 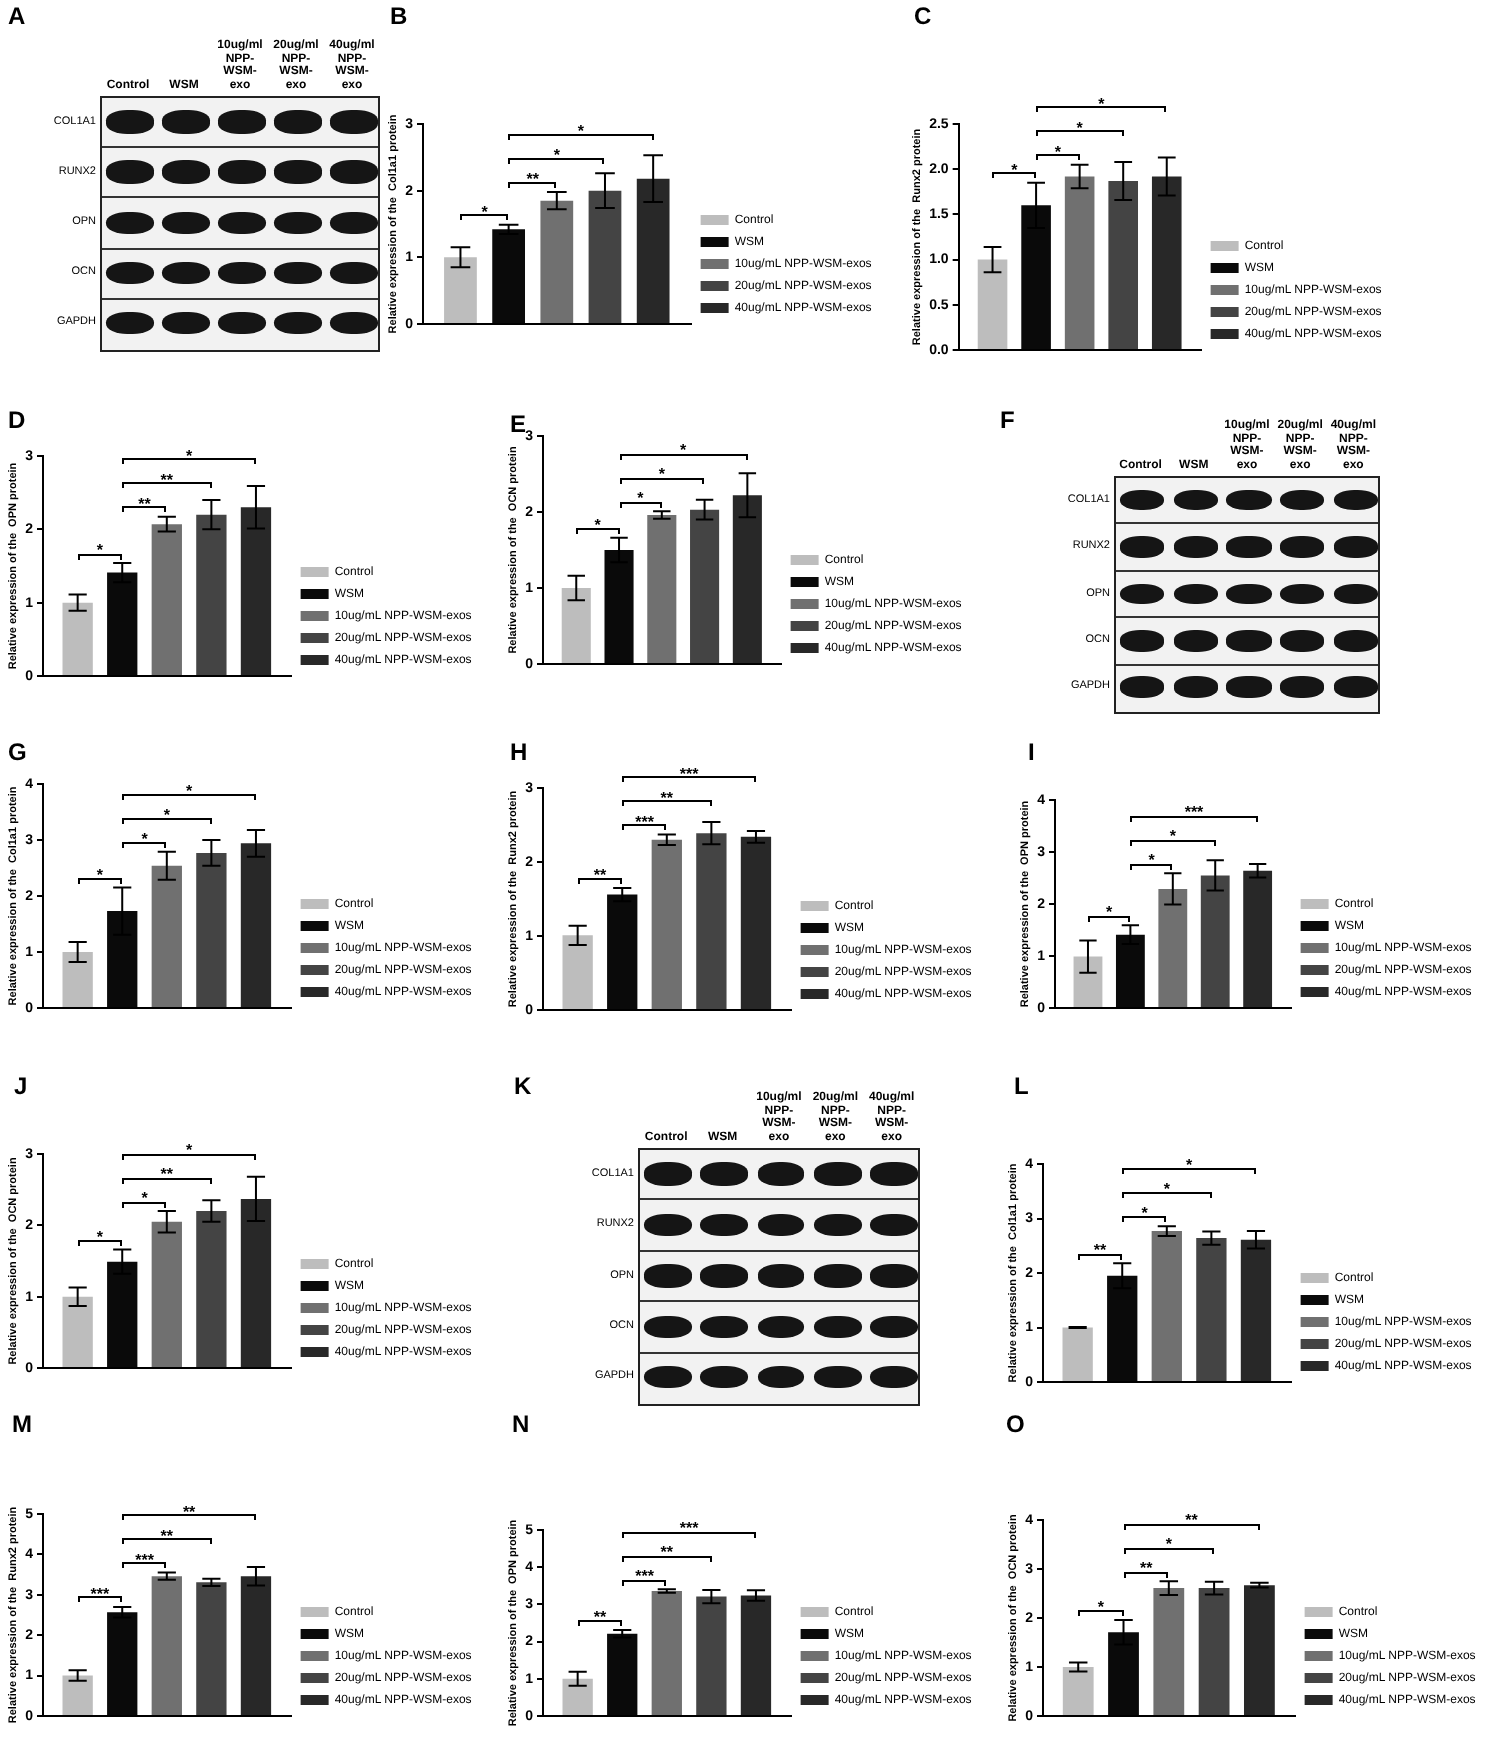 What do you see at coordinates (1015, 1424) in the screenshot?
I see `chart-title: O` at bounding box center [1015, 1424].